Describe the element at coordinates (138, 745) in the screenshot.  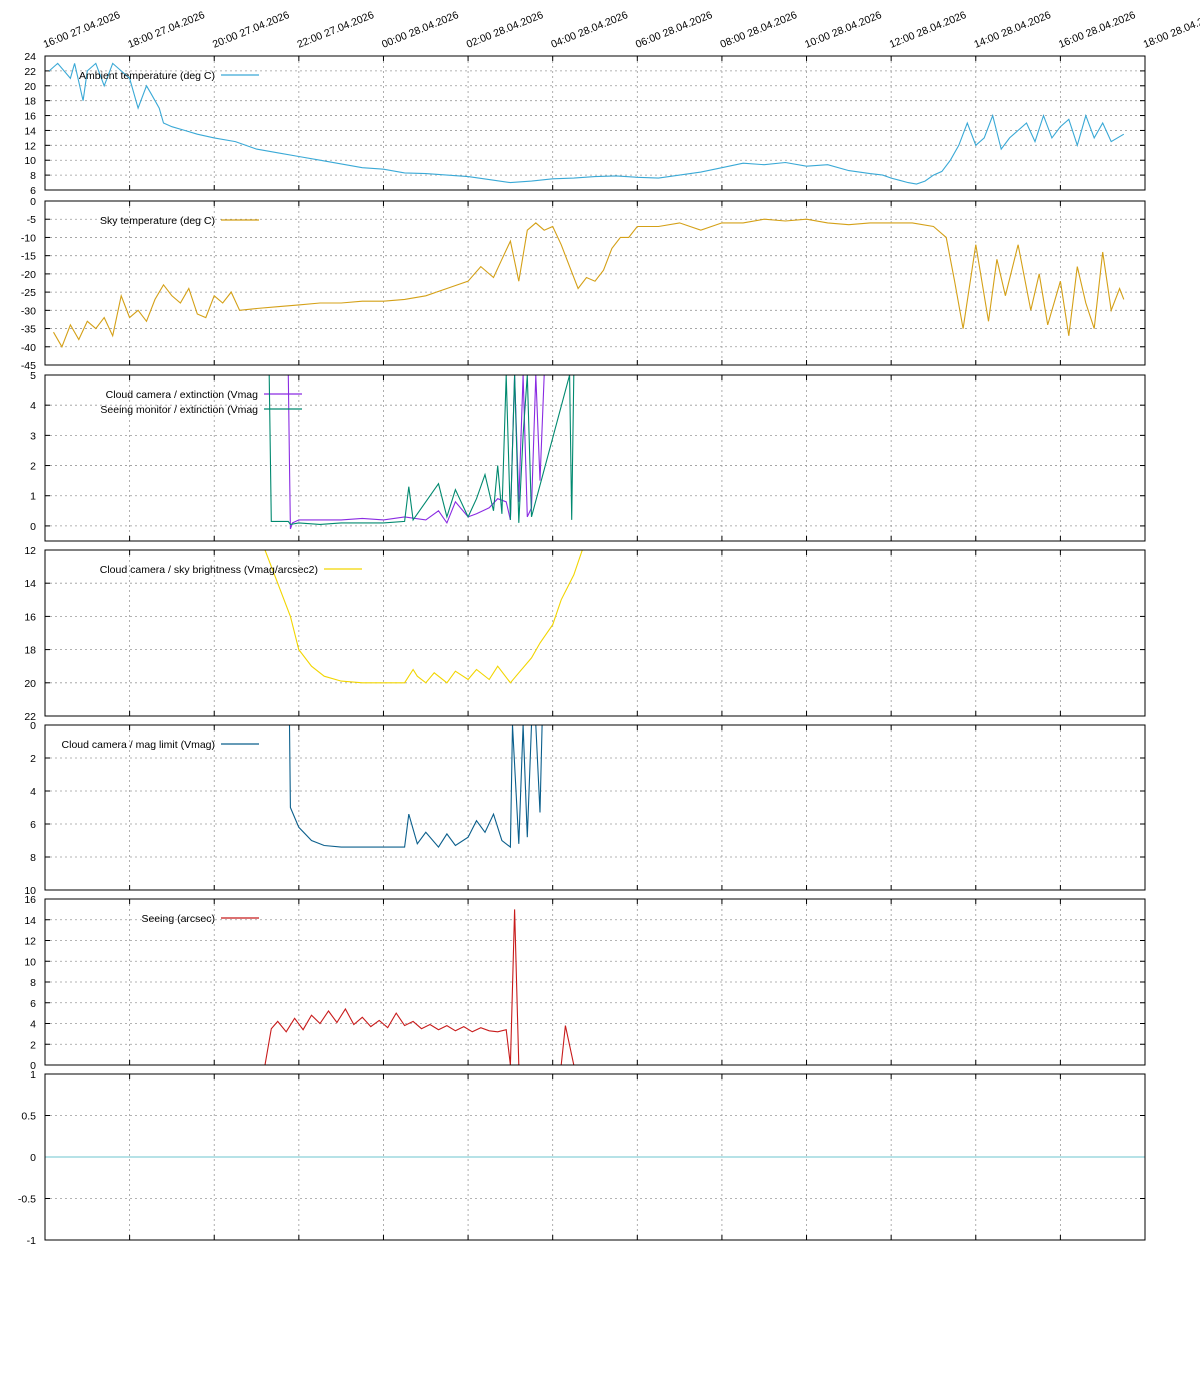
I see `legend-label: Cloud camera / mag limit (Vmag)` at that location.